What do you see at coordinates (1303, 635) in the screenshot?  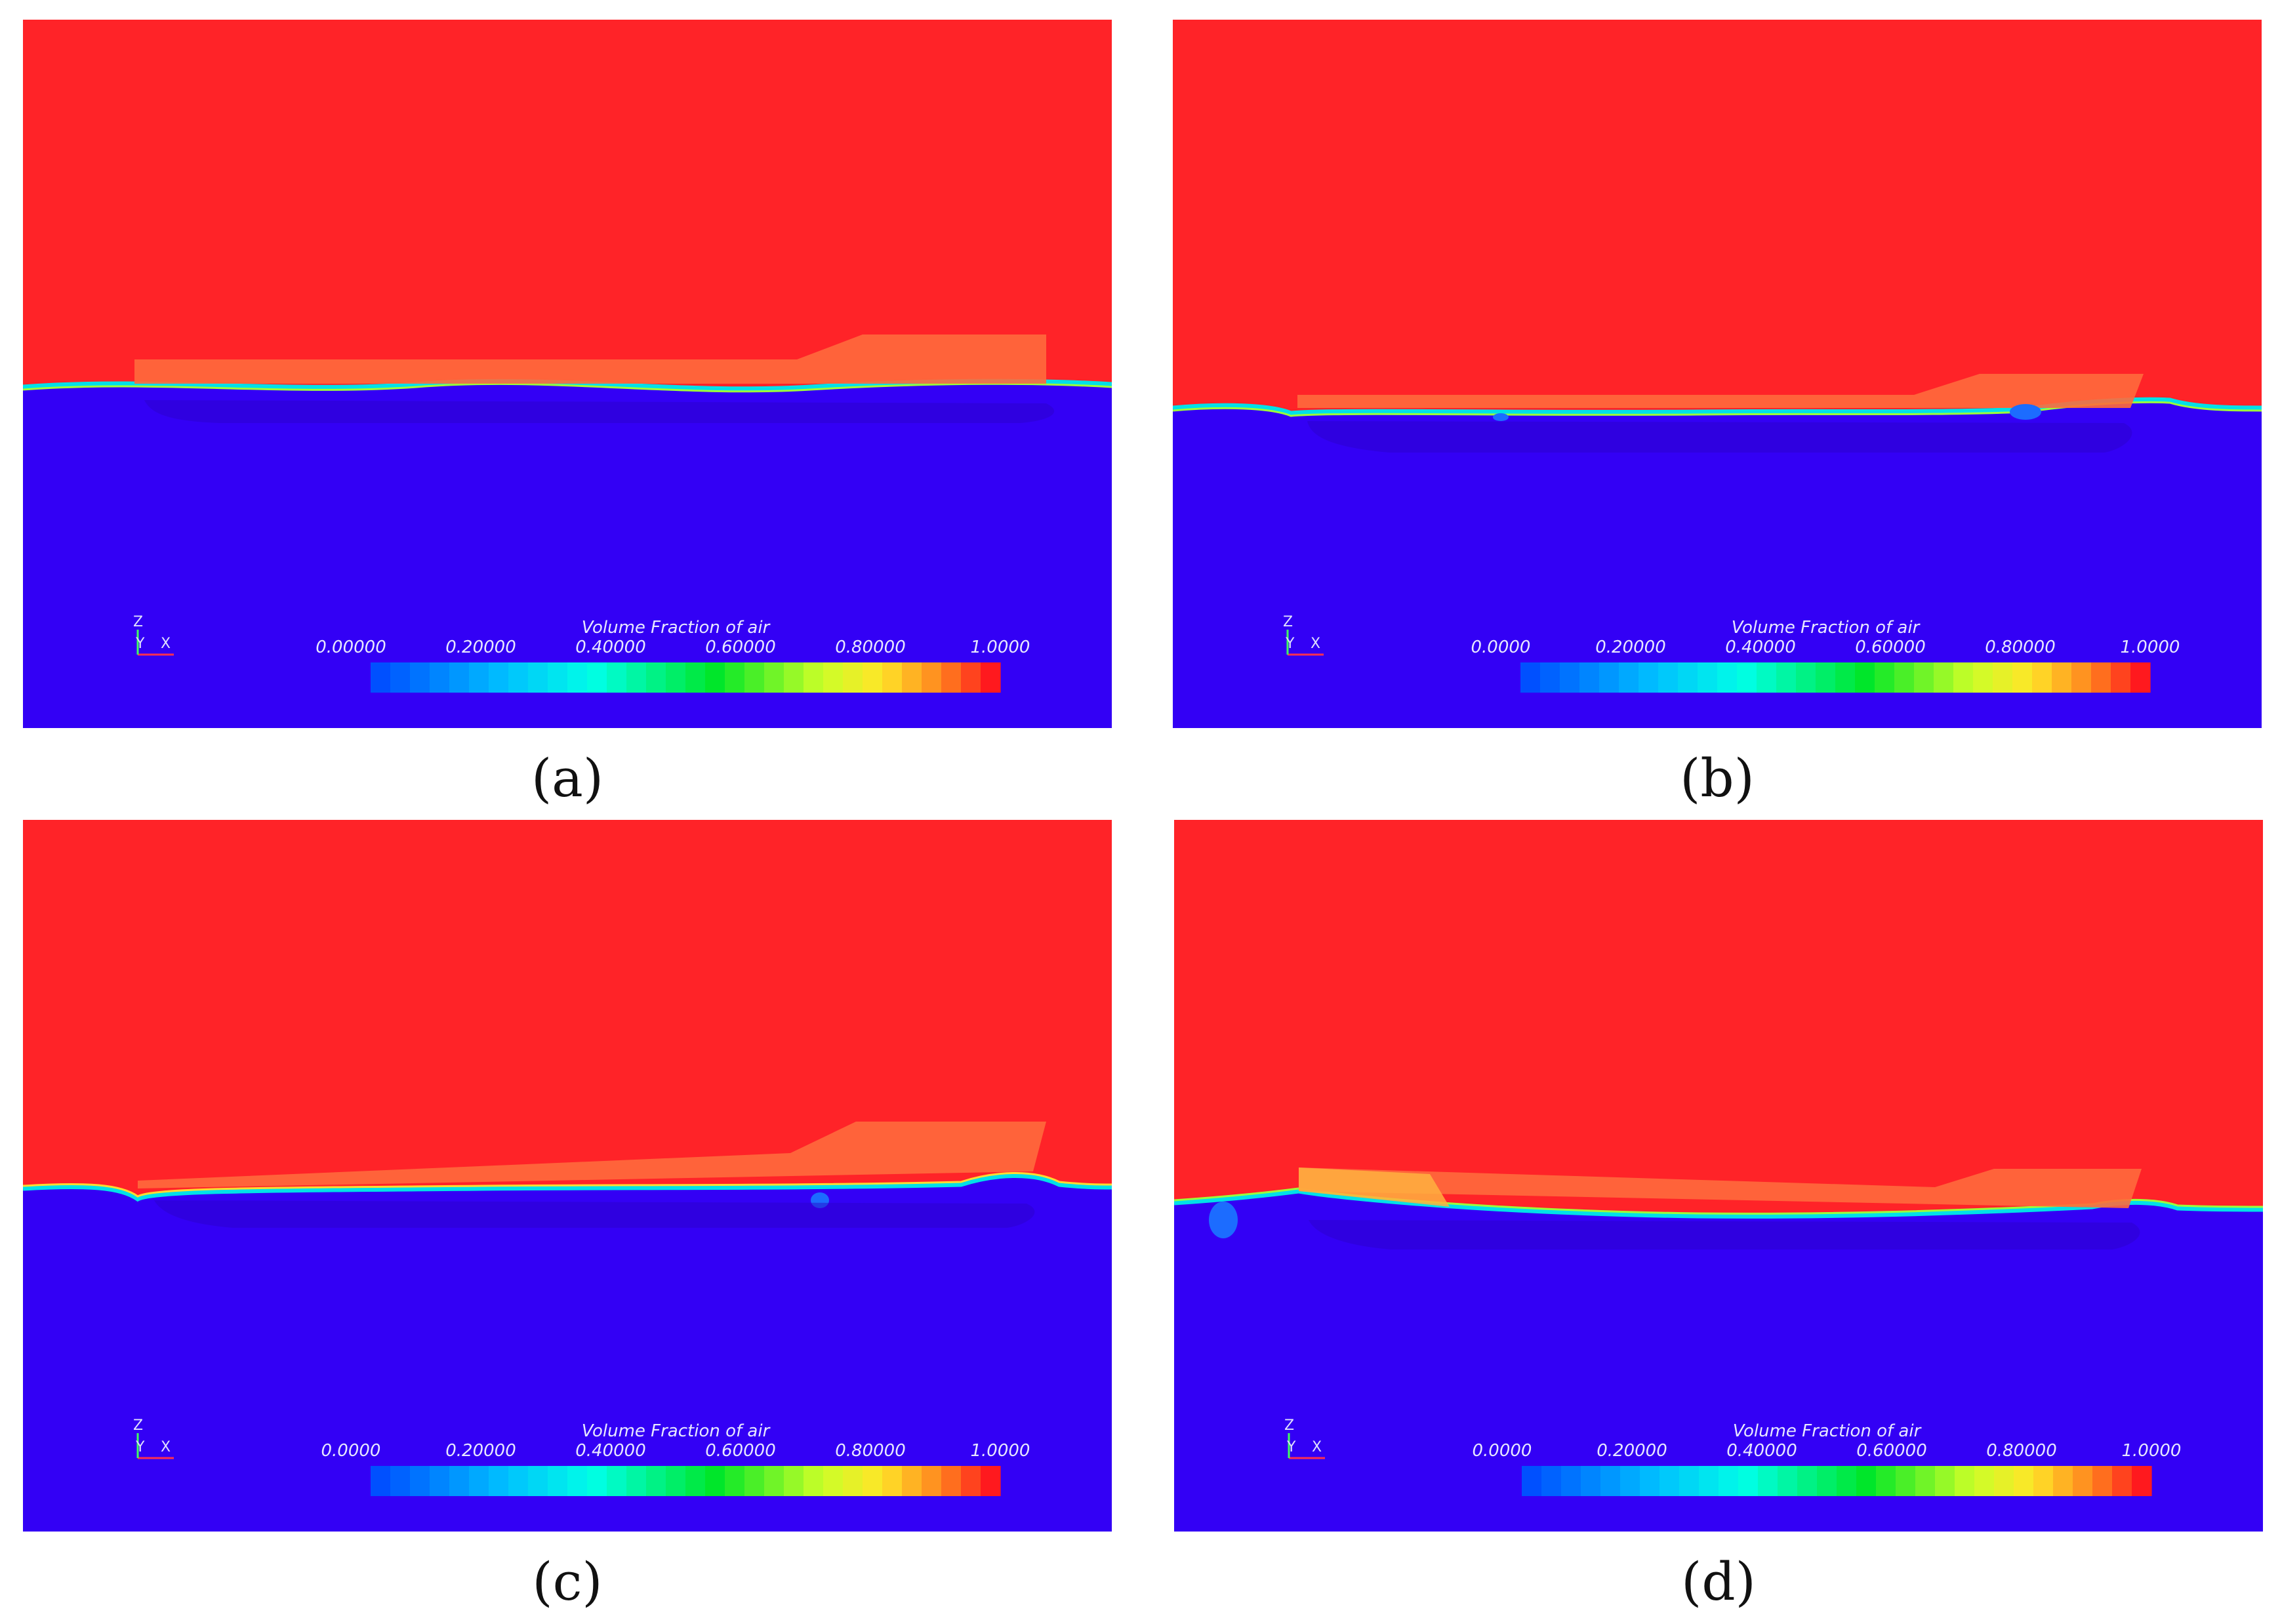 I see `axis-triad-b: Z Y X` at bounding box center [1303, 635].